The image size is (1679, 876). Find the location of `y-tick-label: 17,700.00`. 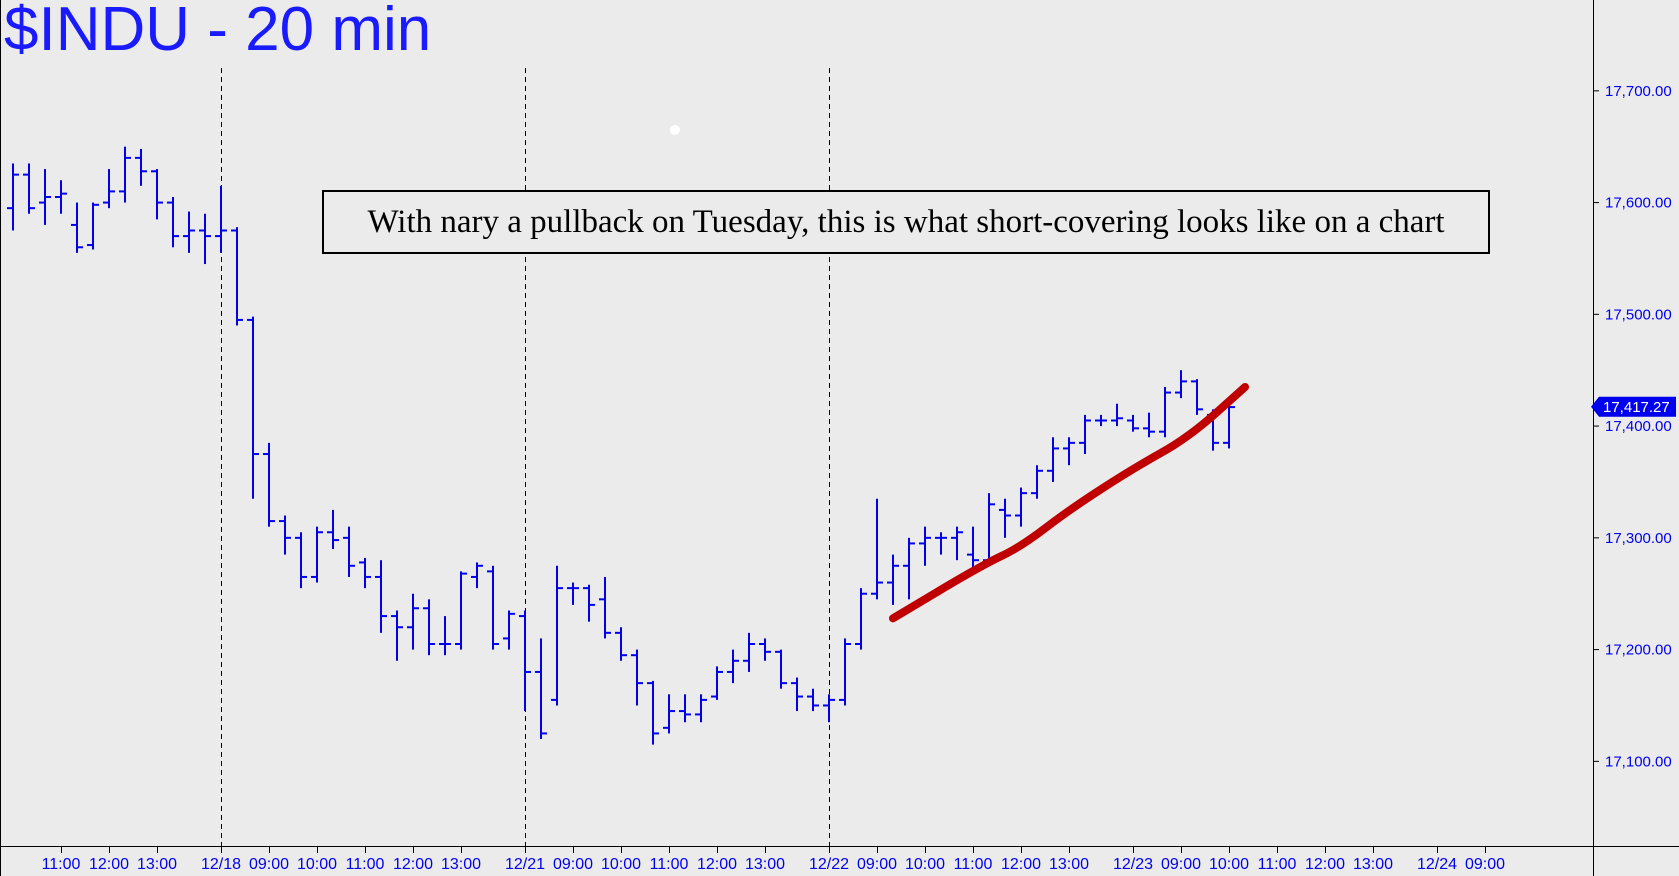

y-tick-label: 17,700.00 is located at coordinates (1638, 91).